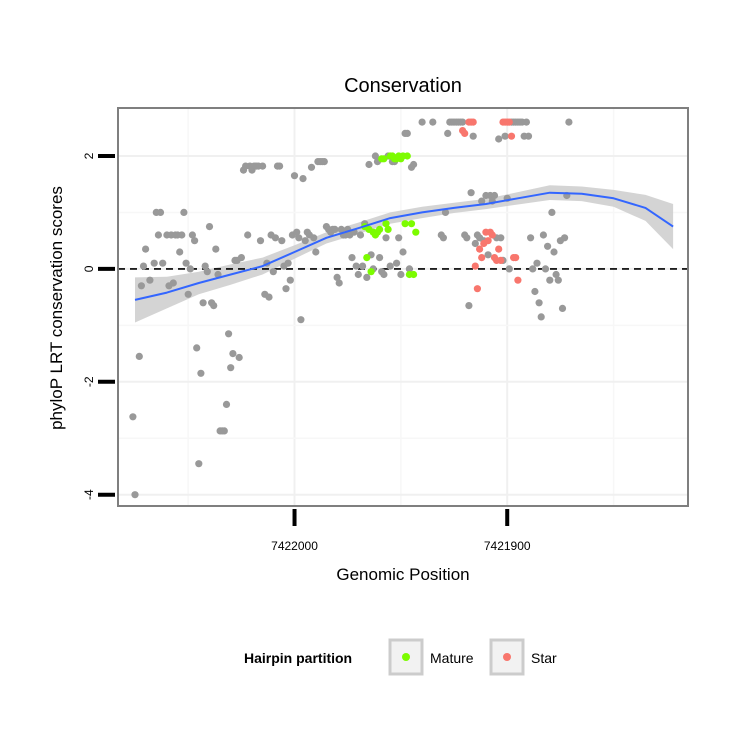 Image resolution: width=750 pixels, height=750 pixels. I want to click on x-tick-label: 7421900, so click(507, 546).